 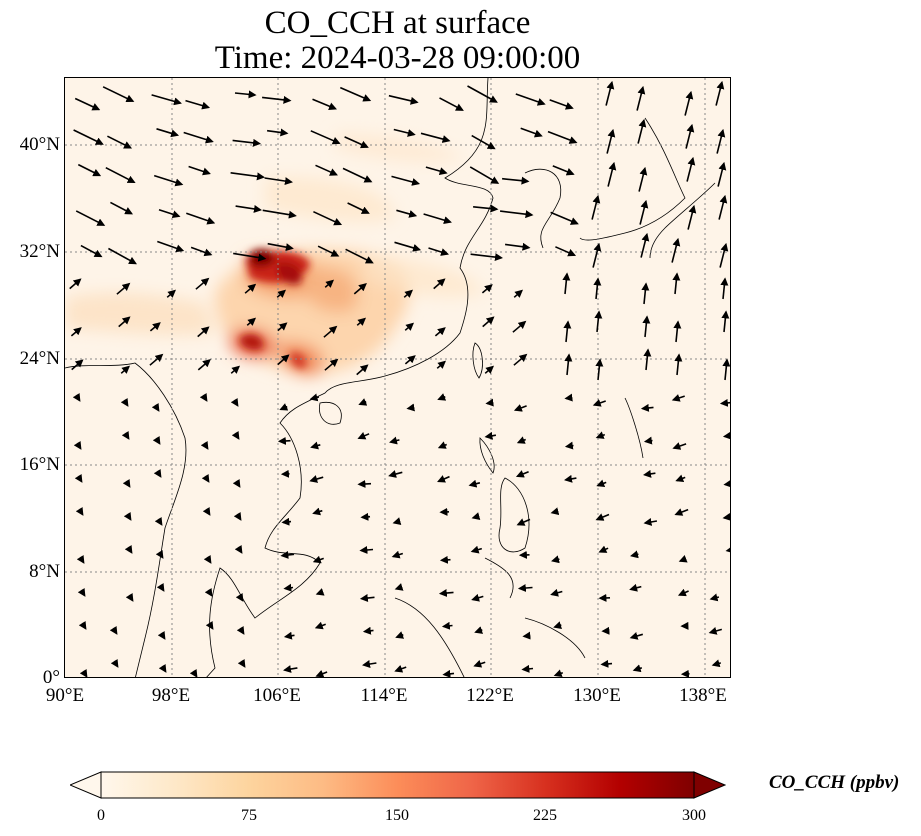 I want to click on colorbar-tick-0: 0, so click(x=101, y=815).